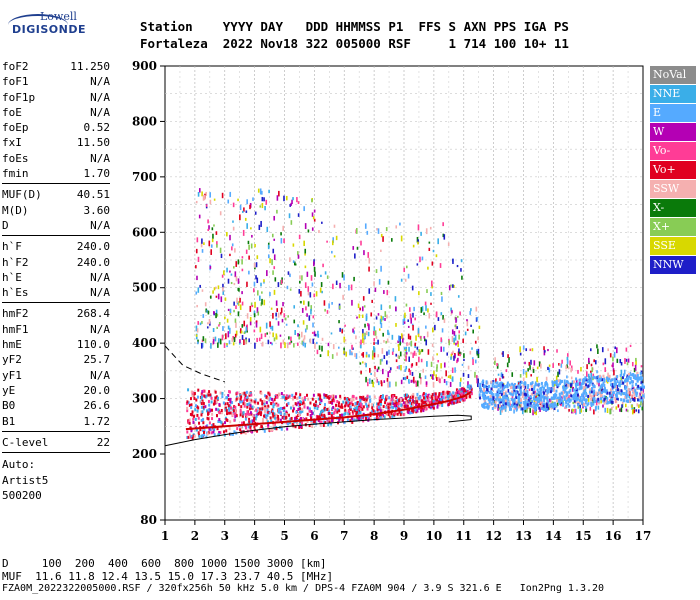  Describe the element at coordinates (97, 210) in the screenshot. I see `param-value: 3.60` at that location.